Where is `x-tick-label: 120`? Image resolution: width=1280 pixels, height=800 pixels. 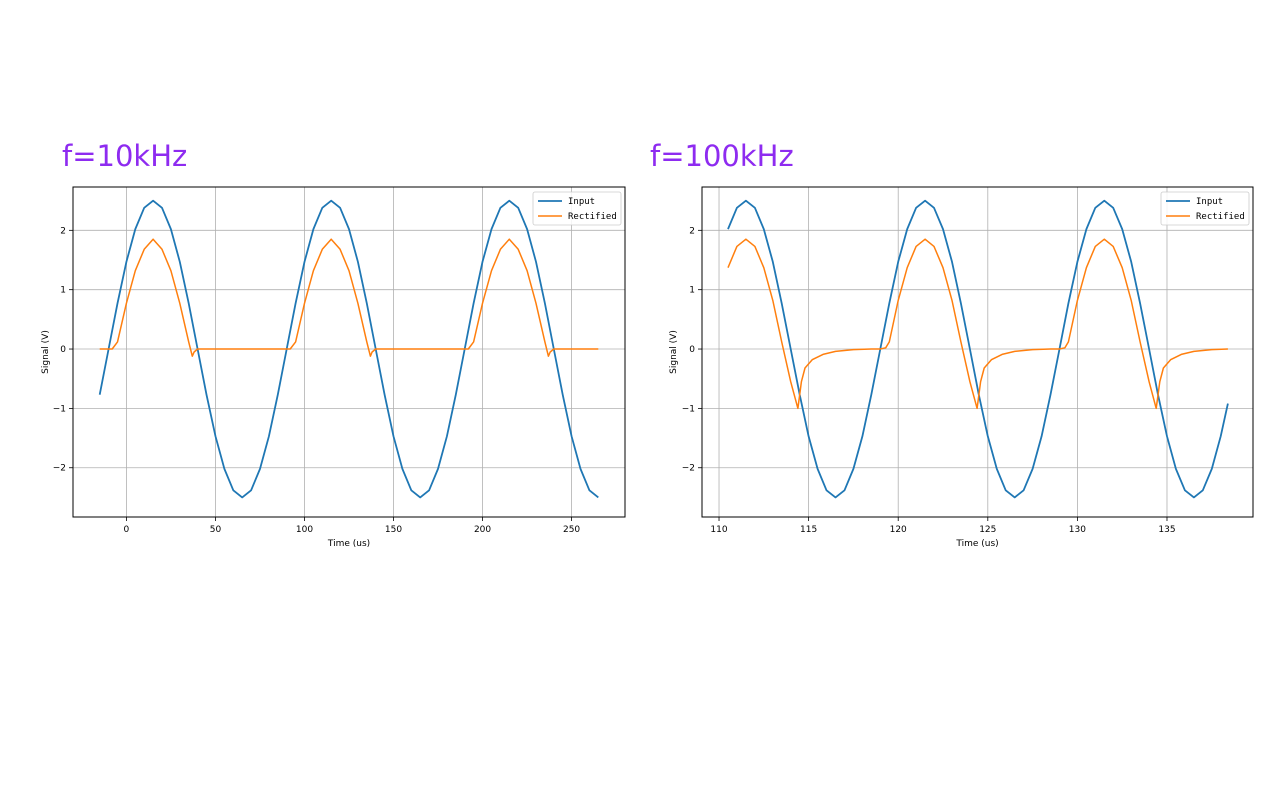
x-tick-label: 120 is located at coordinates (898, 530).